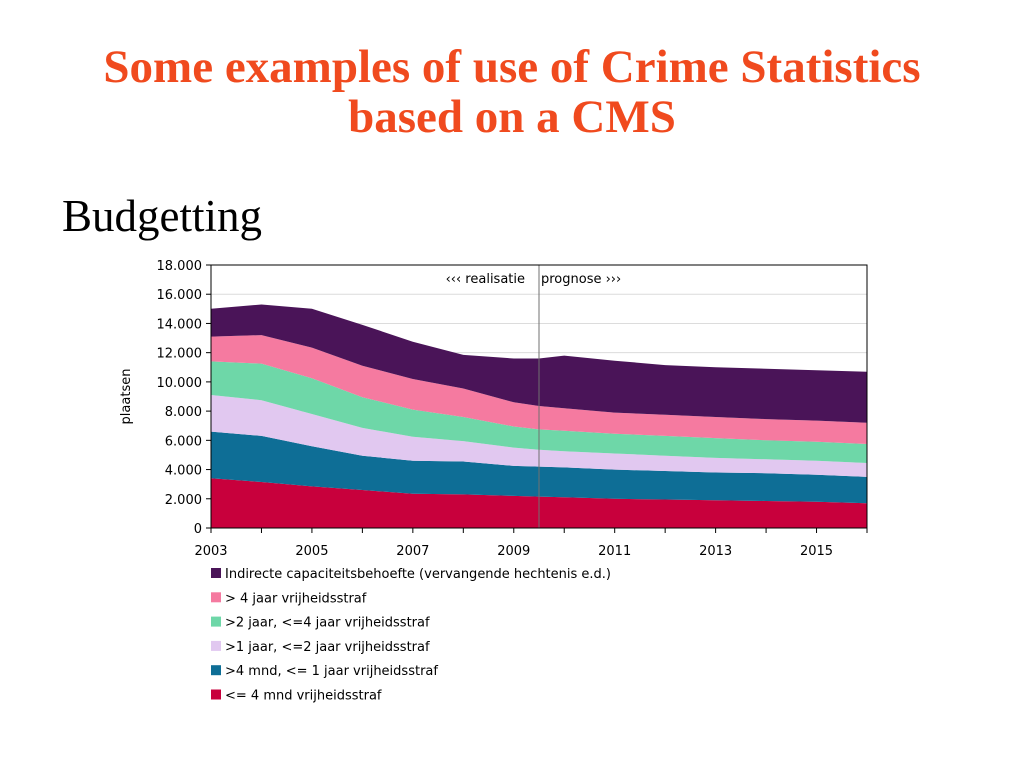 The width and height of the screenshot is (1024, 768). I want to click on annotation-realisatie: ‹‹‹ realisatie, so click(485, 279).